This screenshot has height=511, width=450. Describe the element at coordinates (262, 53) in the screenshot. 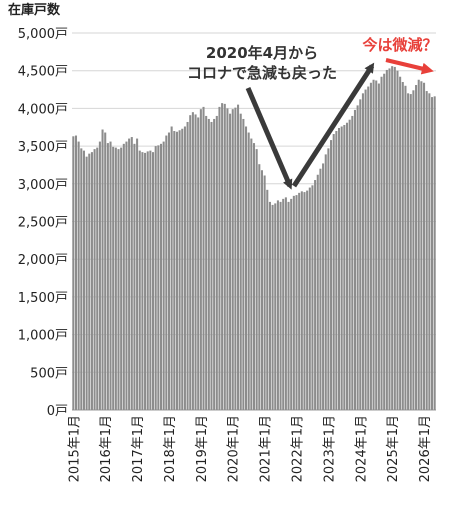

I see `annotation-covid-line1: 2020年4月から` at that location.